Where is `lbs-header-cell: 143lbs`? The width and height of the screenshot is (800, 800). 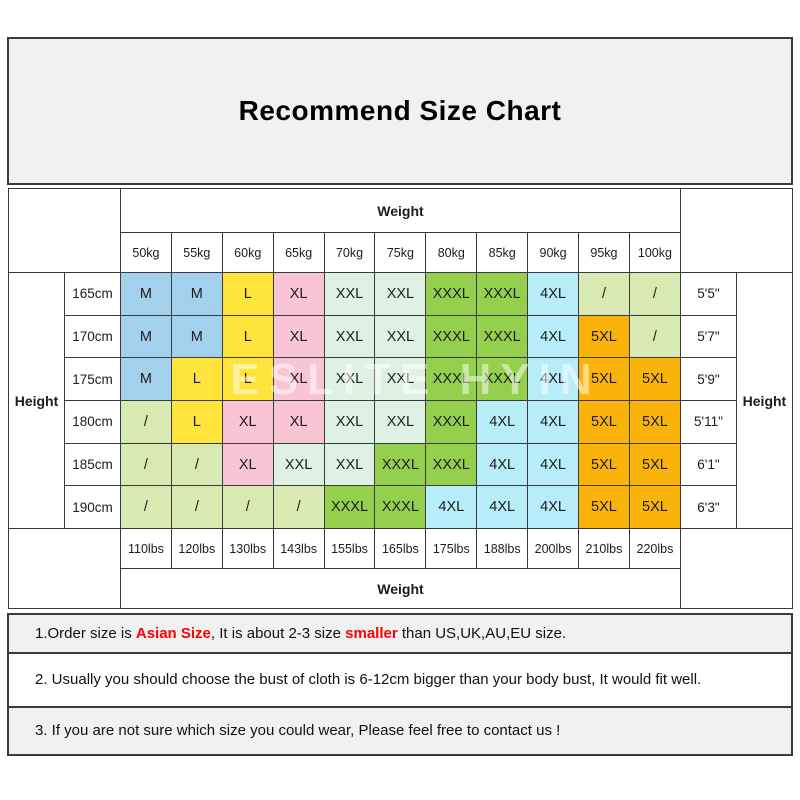
lbs-header-cell: 143lbs is located at coordinates (298, 549).